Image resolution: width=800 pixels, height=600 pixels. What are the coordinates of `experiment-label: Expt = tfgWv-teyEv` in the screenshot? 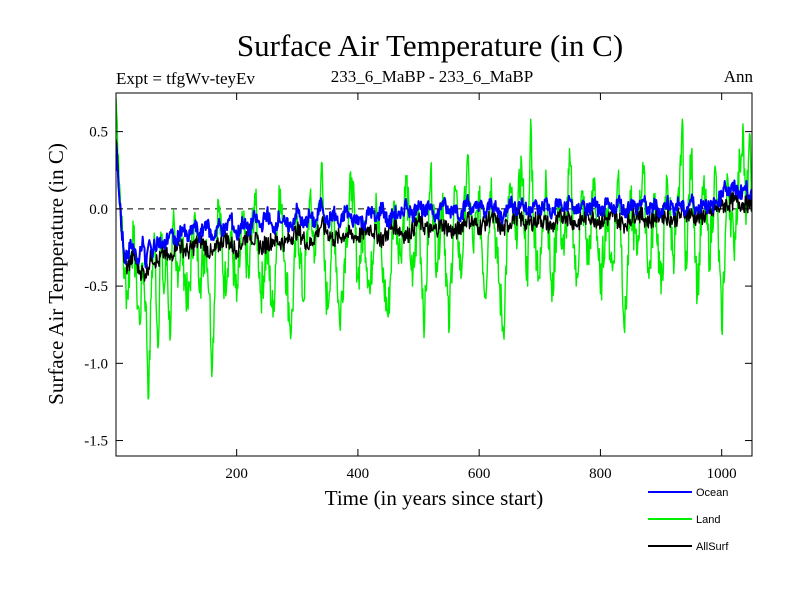 It's located at (185, 78).